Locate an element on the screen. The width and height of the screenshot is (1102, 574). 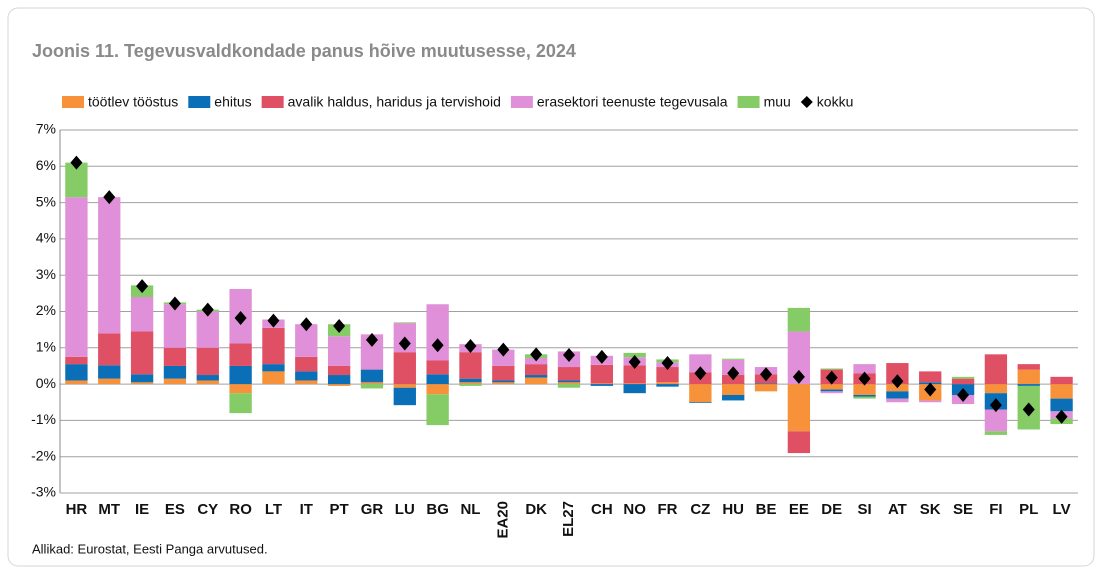
x-tick-label: HR is located at coordinates (77, 509).